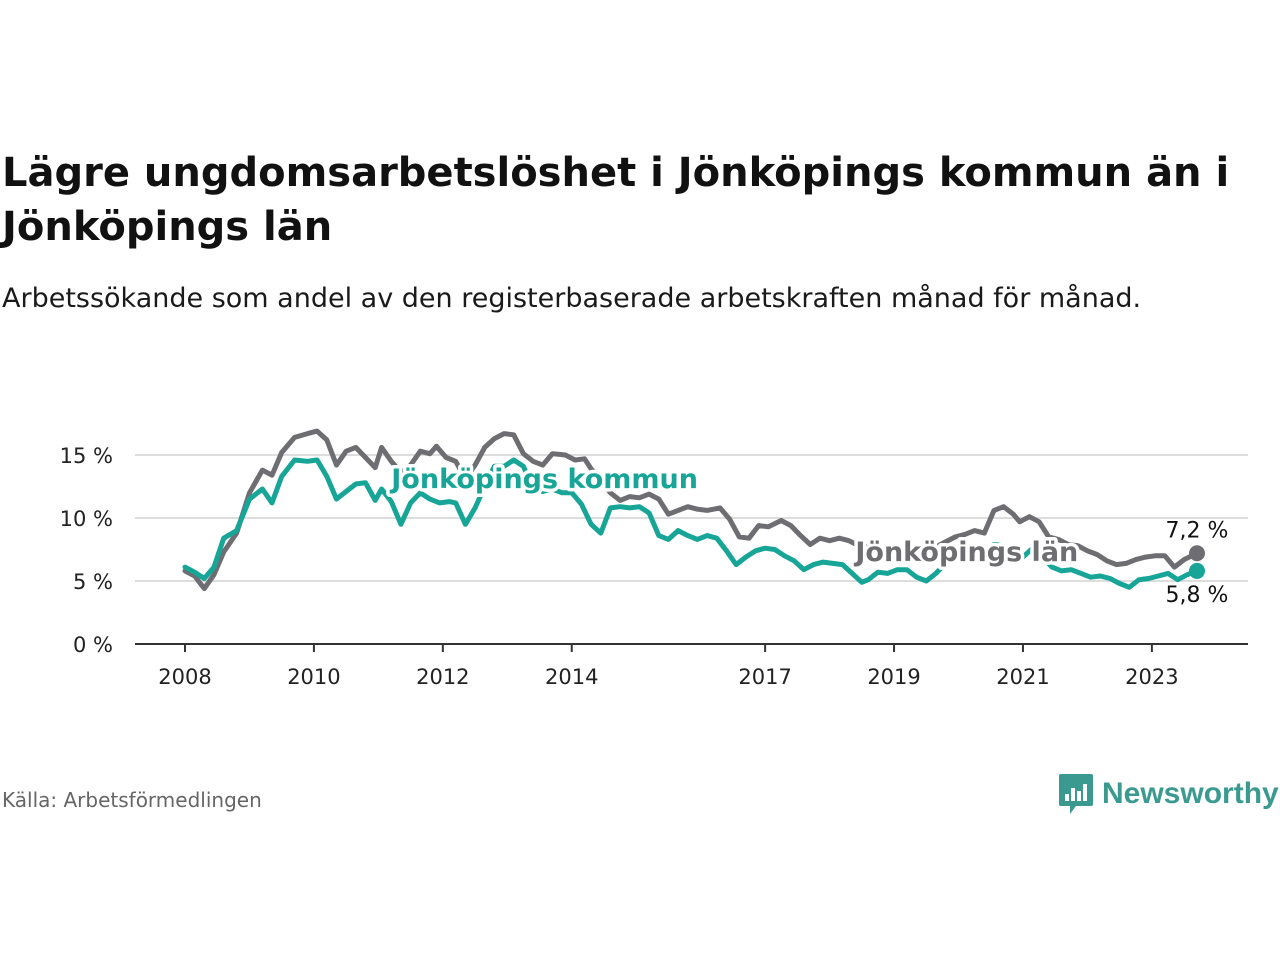  I want to click on series-endpoint-lan, so click(1197, 553).